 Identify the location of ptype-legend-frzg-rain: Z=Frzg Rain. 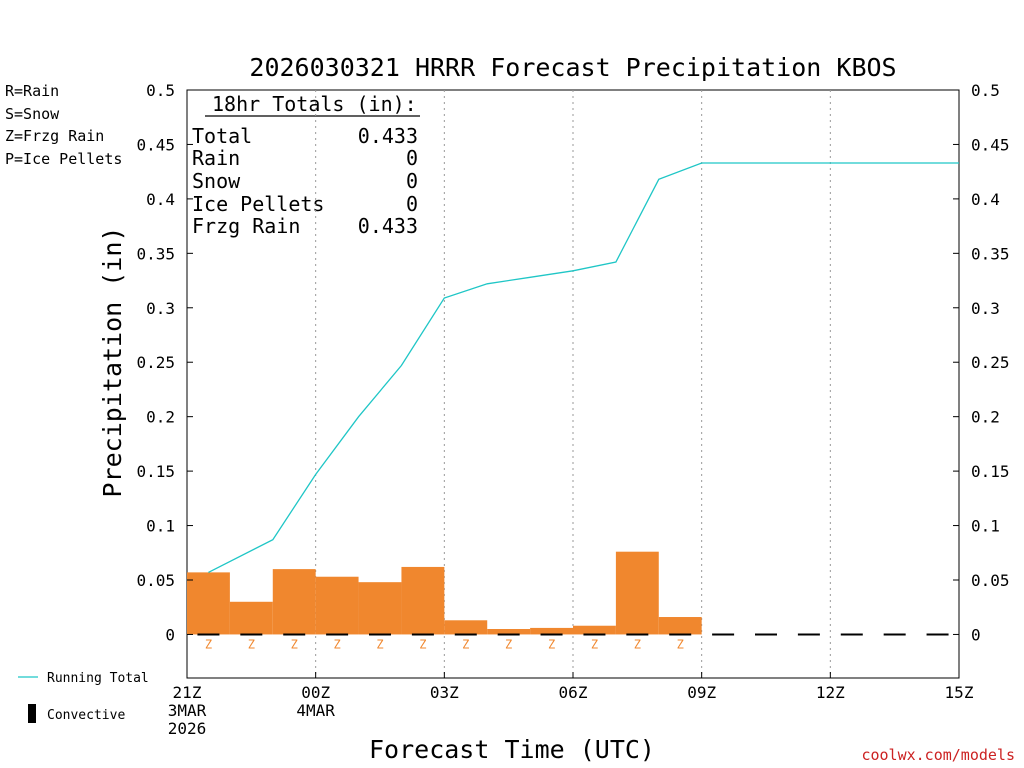
(54, 136).